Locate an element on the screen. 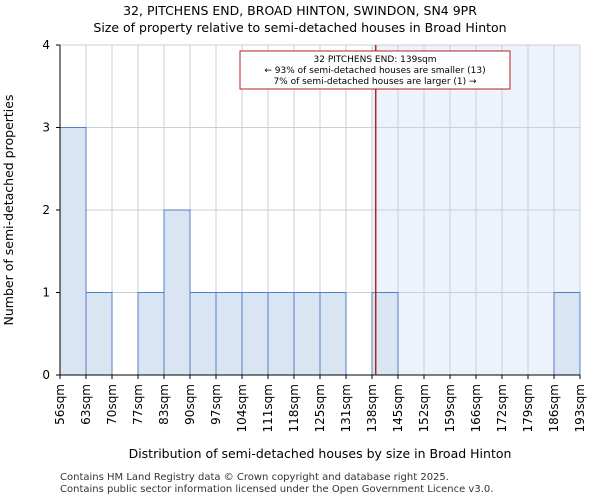 Image resolution: width=600 pixels, height=500 pixels. x-tick-label: 186sqm is located at coordinates (554, 408).